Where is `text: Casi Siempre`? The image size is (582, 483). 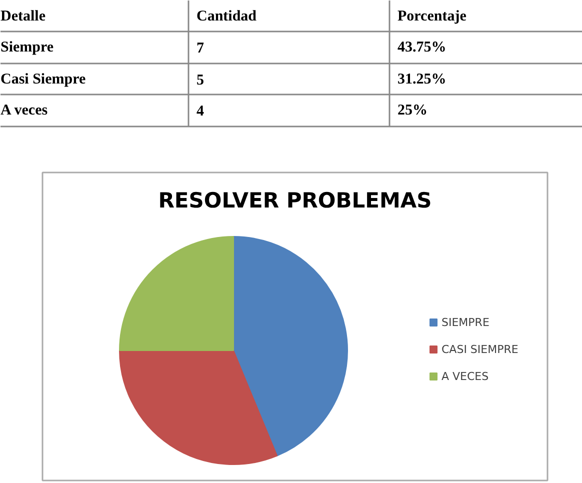 text: Casi Siempre is located at coordinates (43, 80).